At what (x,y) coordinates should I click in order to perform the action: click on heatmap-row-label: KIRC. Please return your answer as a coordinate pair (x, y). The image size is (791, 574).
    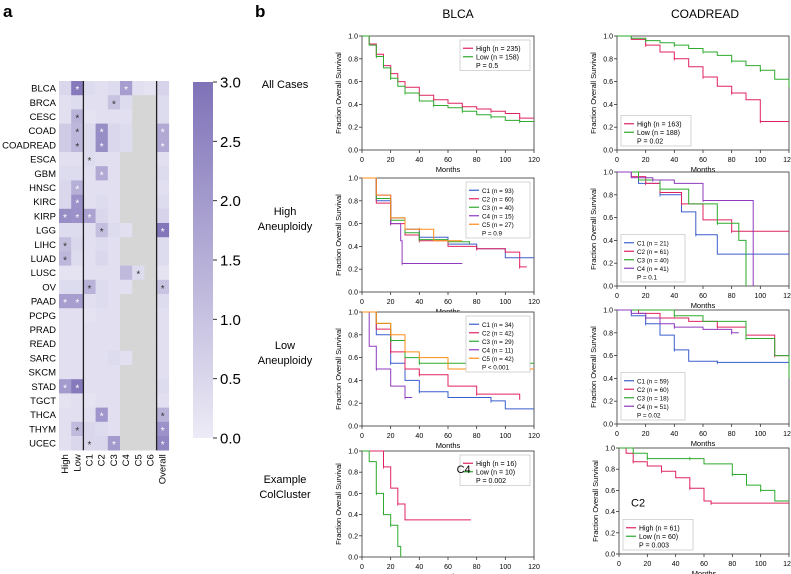
    Looking at the image, I should click on (44, 202).